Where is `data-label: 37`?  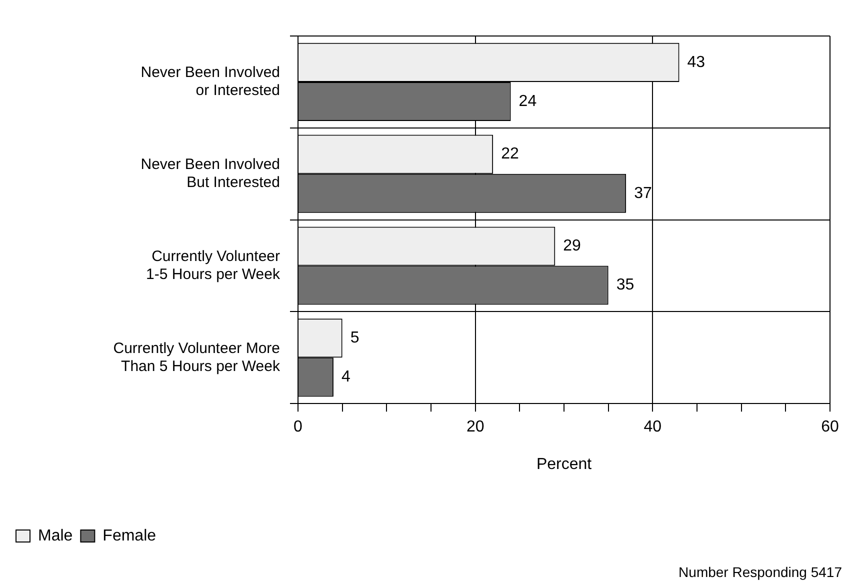 data-label: 37 is located at coordinates (643, 193).